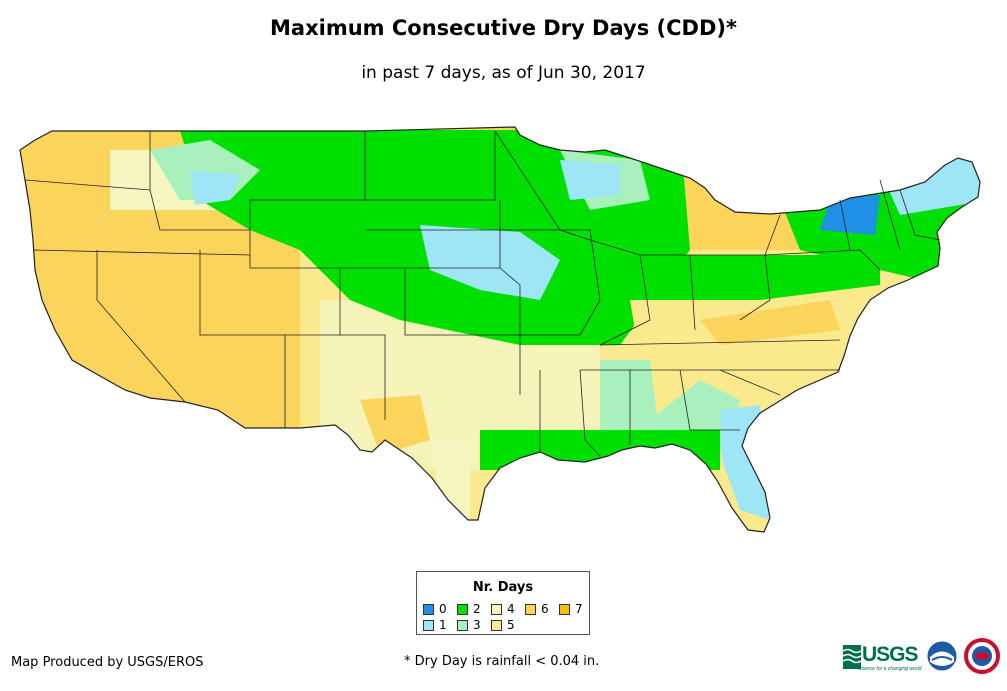 The width and height of the screenshot is (1007, 691). Describe the element at coordinates (503, 28) in the screenshot. I see `map-title: Maximum Consecutive Dry Days (CDD)*` at that location.